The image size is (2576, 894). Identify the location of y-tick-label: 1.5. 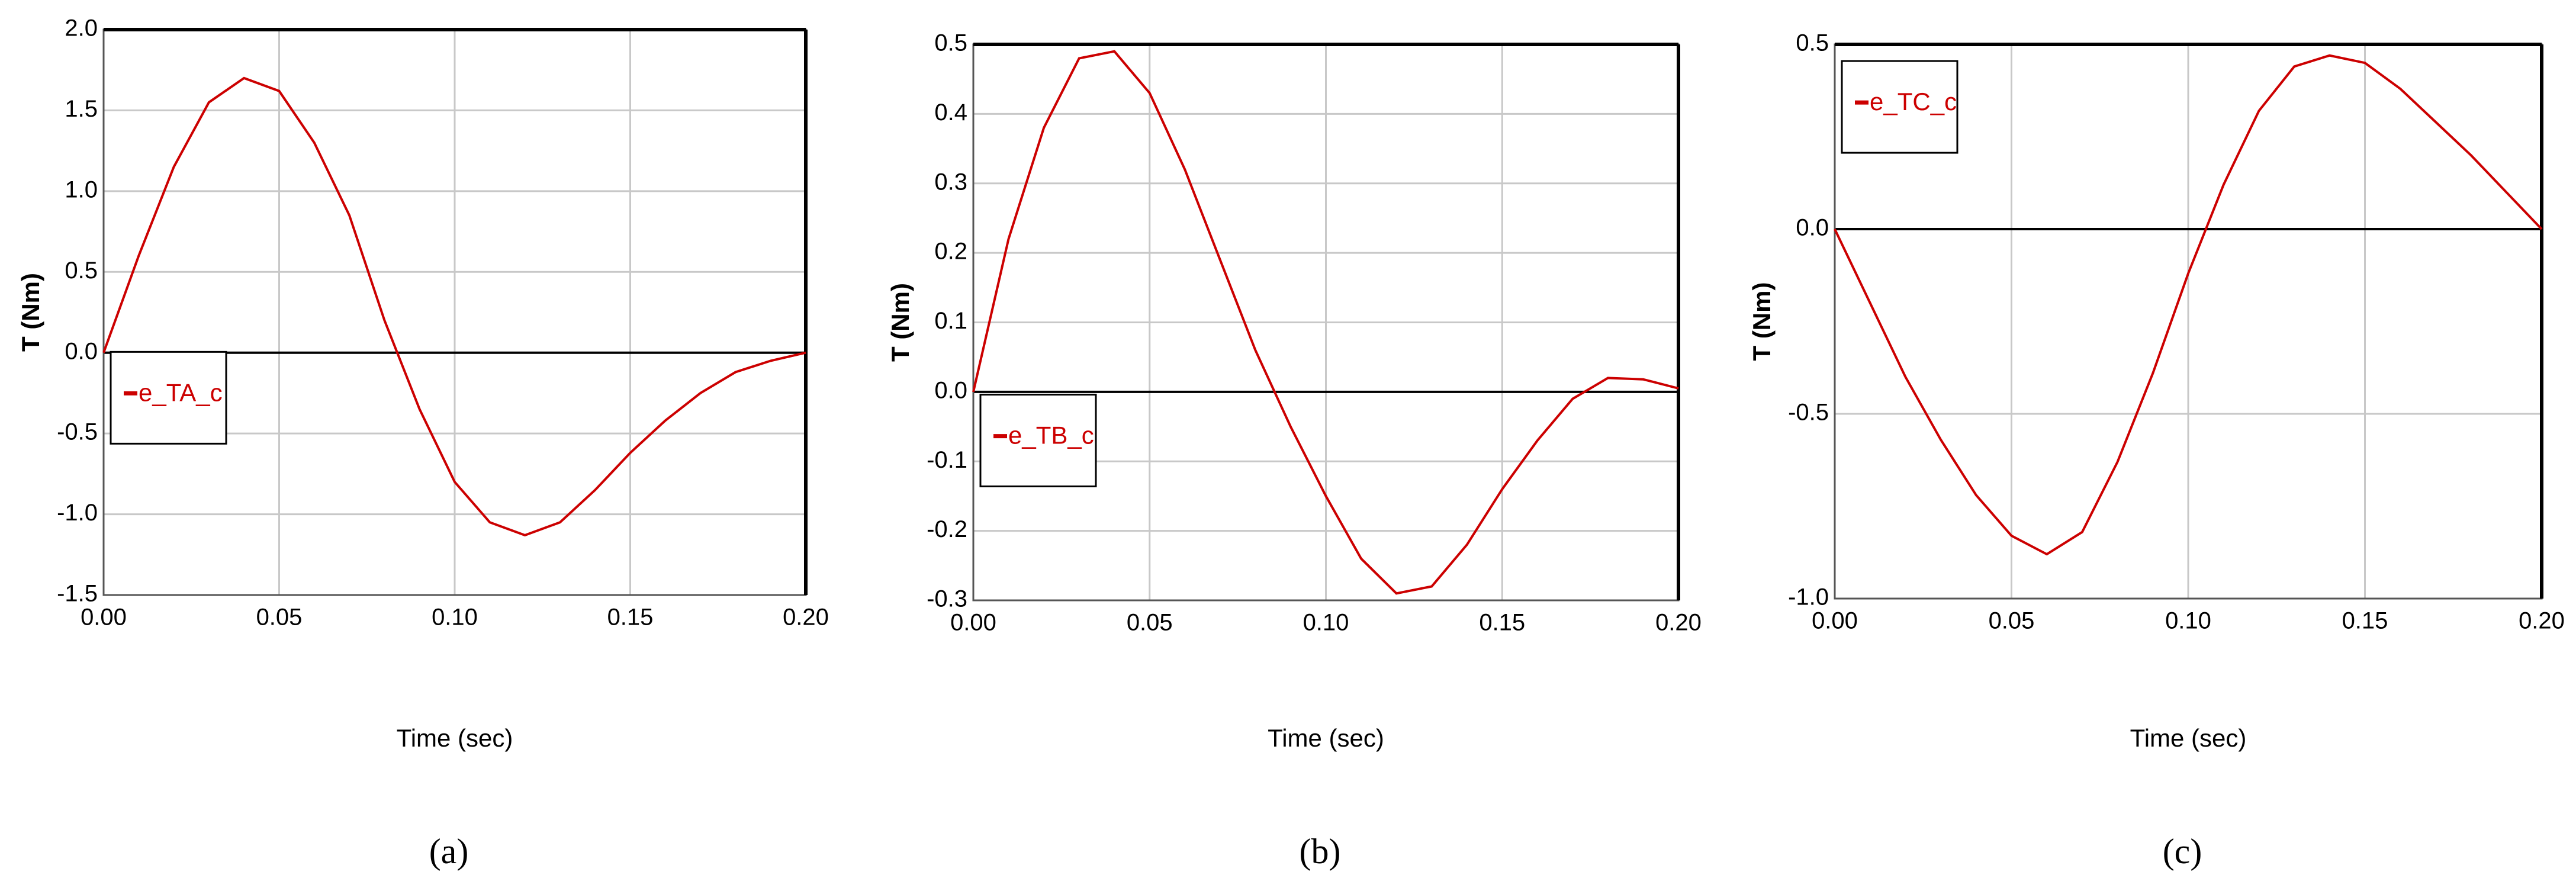
(81, 109).